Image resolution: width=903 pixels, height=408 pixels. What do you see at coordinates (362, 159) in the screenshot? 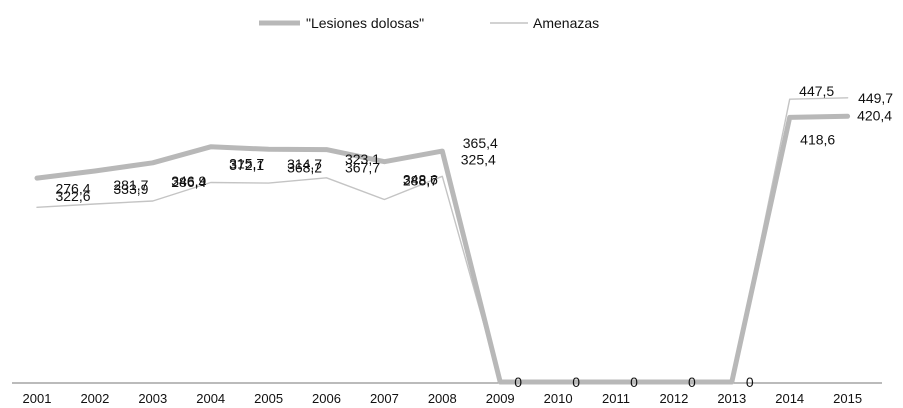
I see `data-label-amenazas: 323,1` at bounding box center [362, 159].